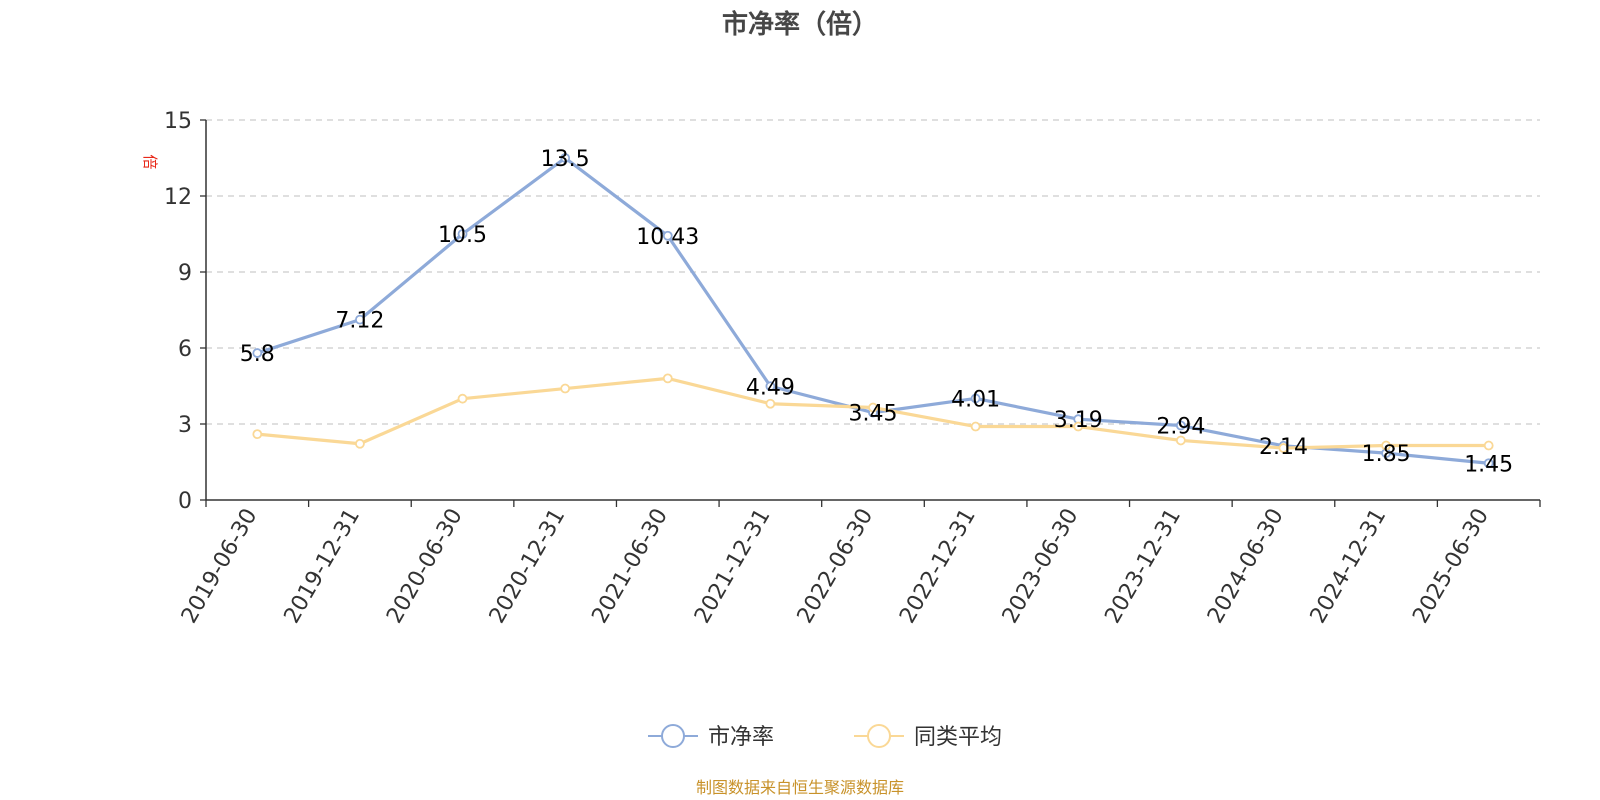 Image resolution: width=1600 pixels, height=800 pixels. I want to click on data-label: 10.5, so click(462, 235).